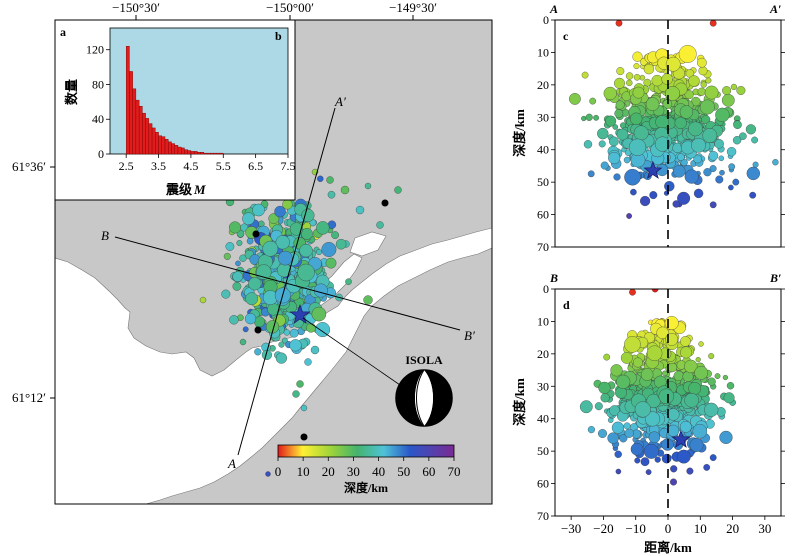 The height and width of the screenshot is (556, 794). Describe the element at coordinates (543, 85) in the screenshot. I see `profile-y-tick-label: 20` at that location.